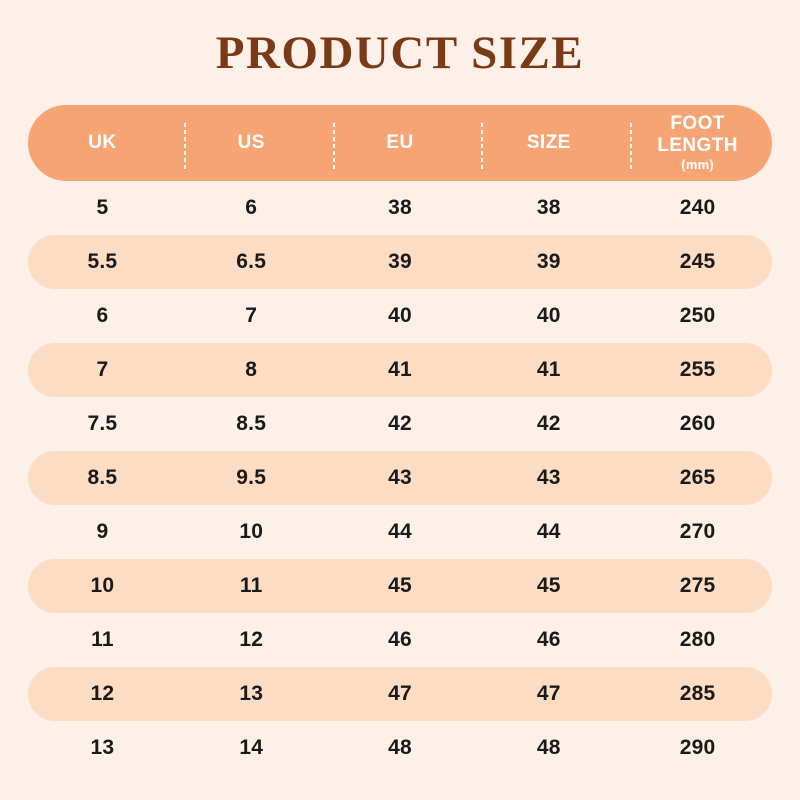 This screenshot has width=800, height=800. I want to click on cell-uk: 7, so click(102, 369).